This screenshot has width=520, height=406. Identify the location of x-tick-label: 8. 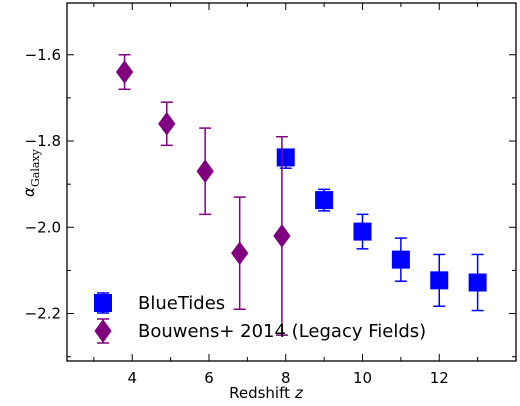
(286, 378).